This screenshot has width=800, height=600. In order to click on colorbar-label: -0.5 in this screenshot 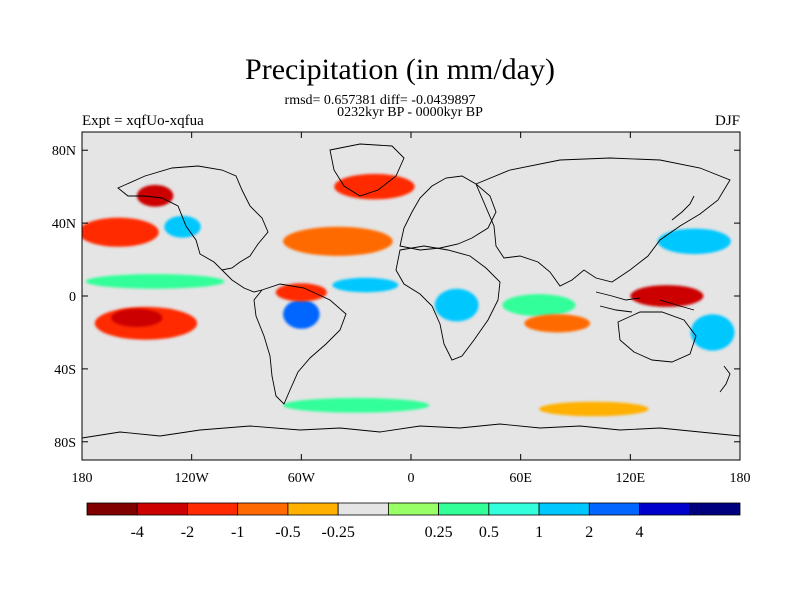, I will do `click(287, 532)`.